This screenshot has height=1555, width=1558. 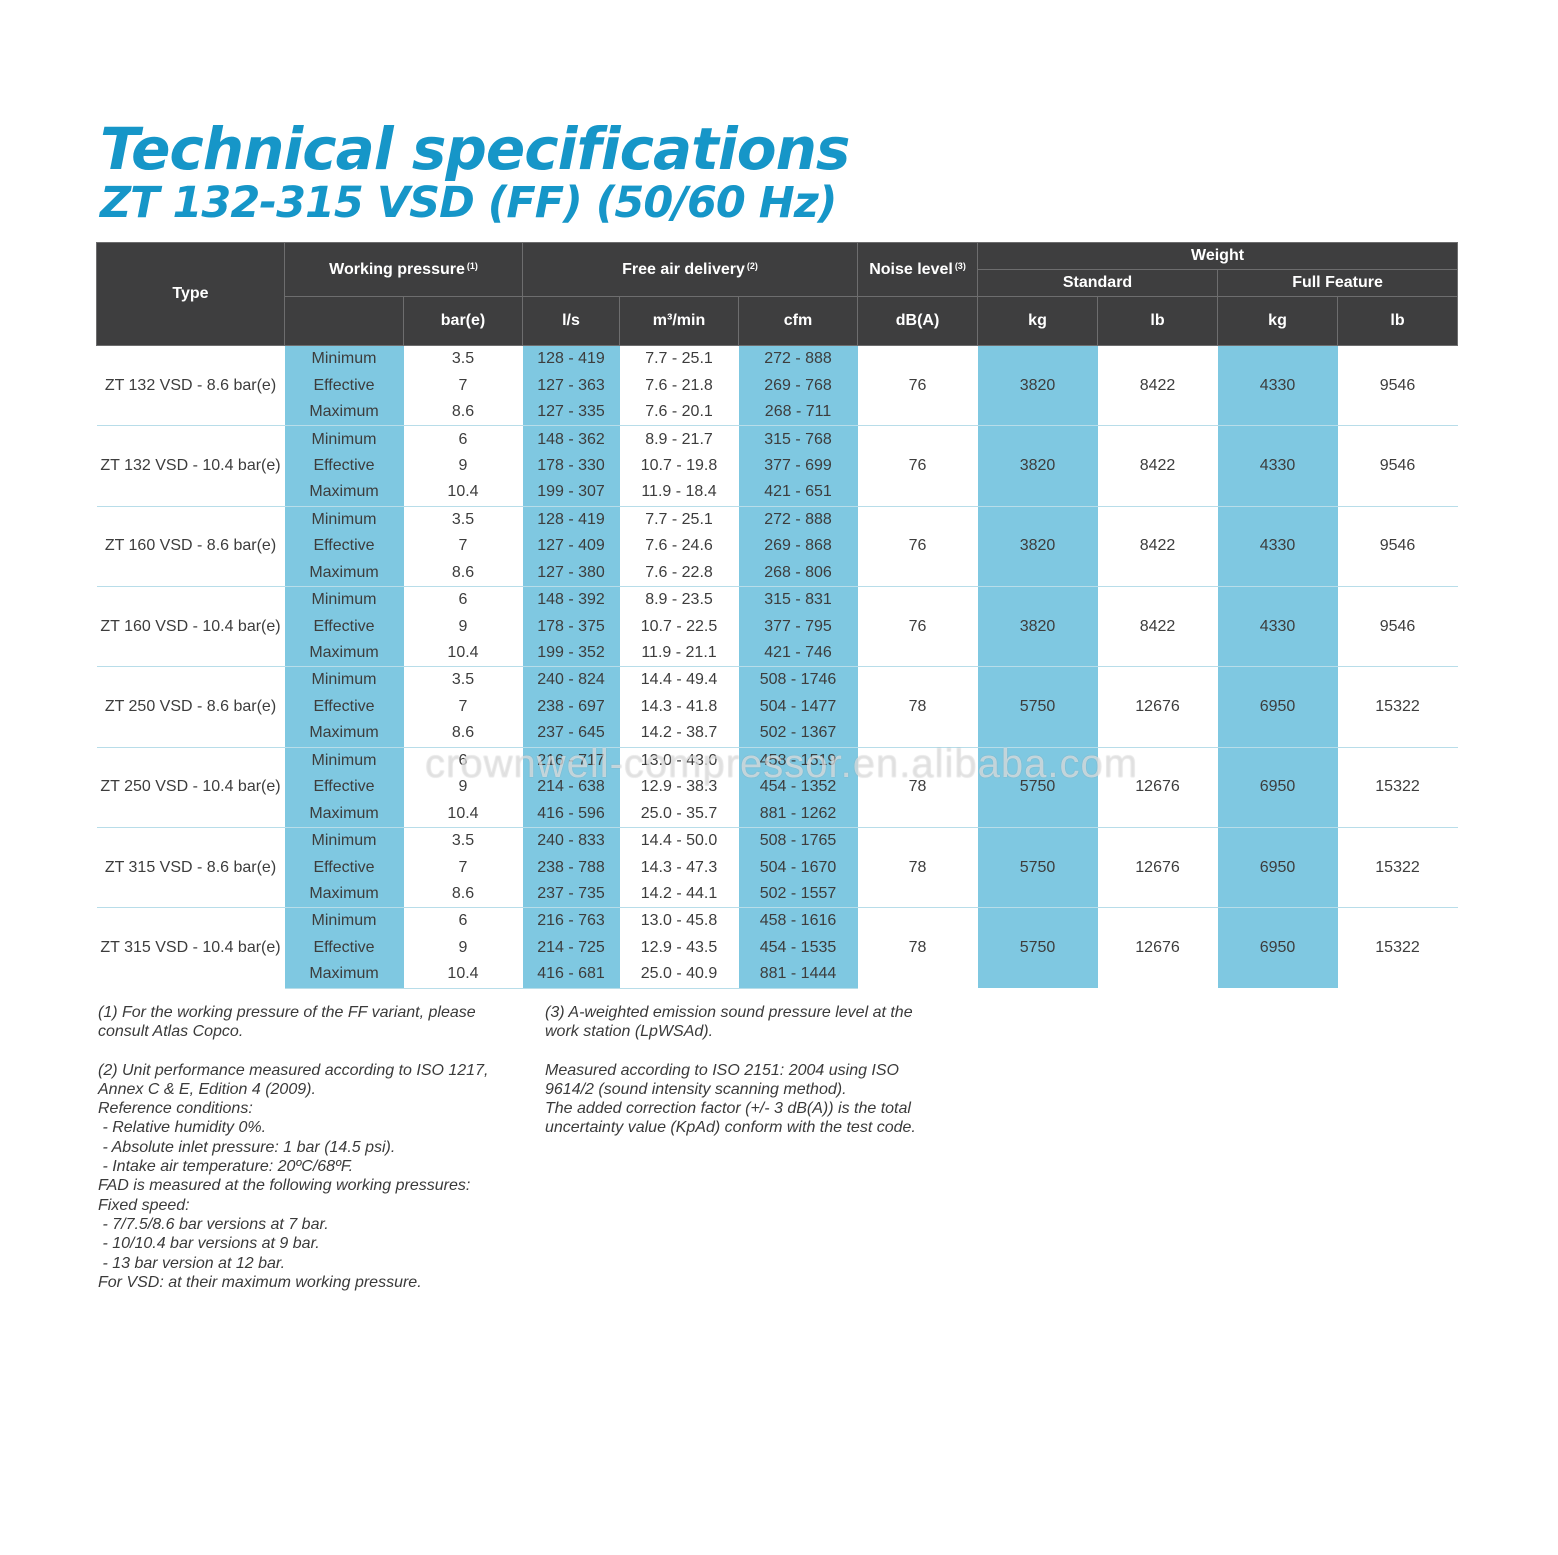 I want to click on footnote-line: Reference conditions:, so click(x=175, y=1109).